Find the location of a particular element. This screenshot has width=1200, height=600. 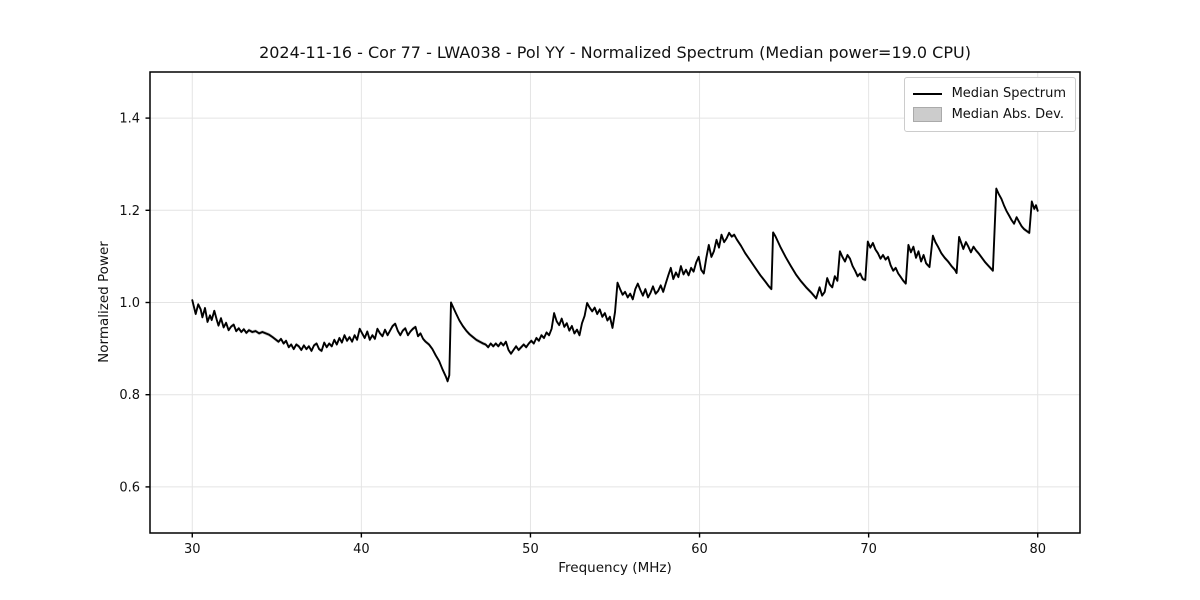

y-tick-label: 1.0 is located at coordinates (129, 303).